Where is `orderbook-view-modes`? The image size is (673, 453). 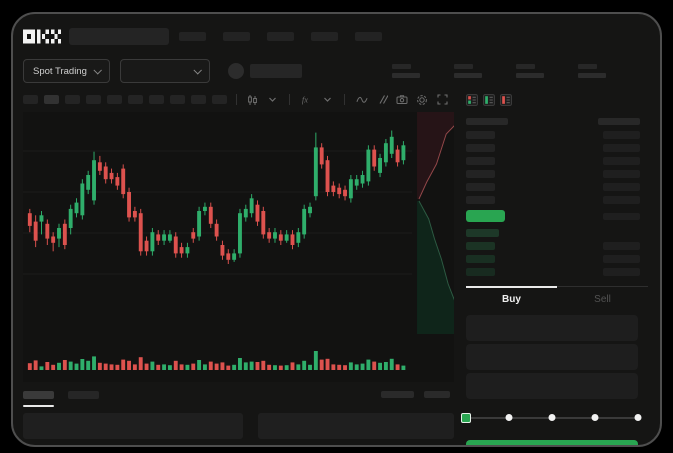
orderbook-view-modes is located at coordinates (557, 100).